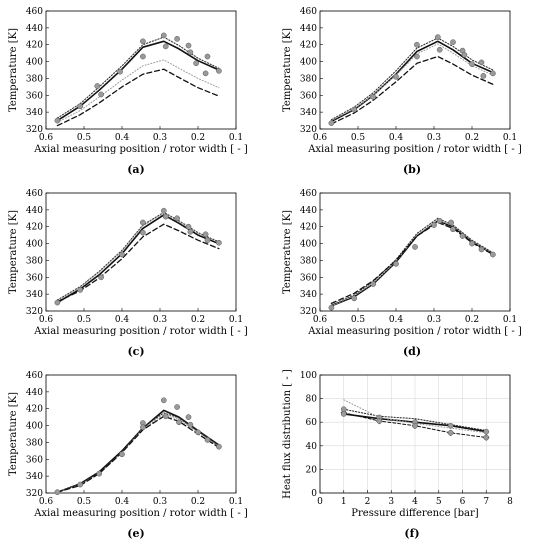 The image size is (550, 543). What do you see at coordinates (368, 502) in the screenshot?
I see `x-tick-label: 2` at bounding box center [368, 502].